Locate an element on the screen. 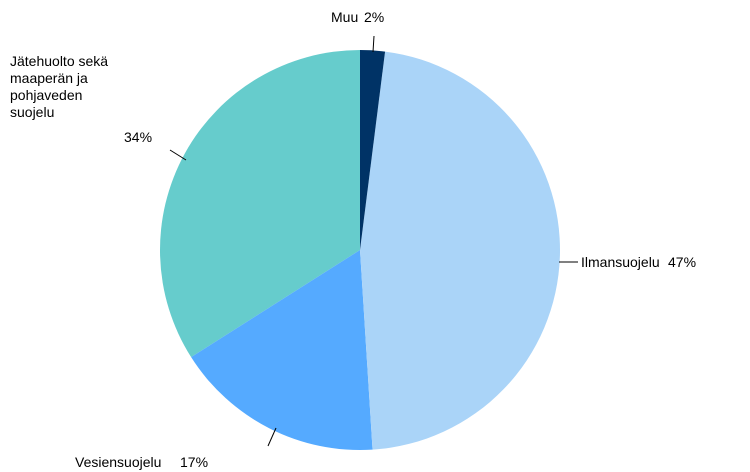 The width and height of the screenshot is (750, 472). slice-label: Muu is located at coordinates (345, 17).